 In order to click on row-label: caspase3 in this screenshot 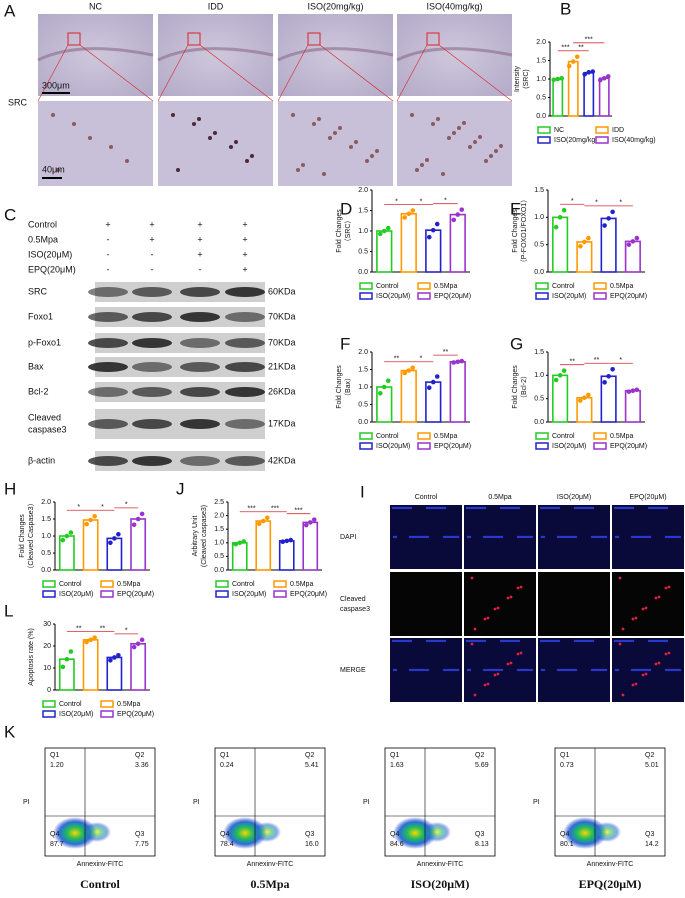, I will do `click(355, 609)`.